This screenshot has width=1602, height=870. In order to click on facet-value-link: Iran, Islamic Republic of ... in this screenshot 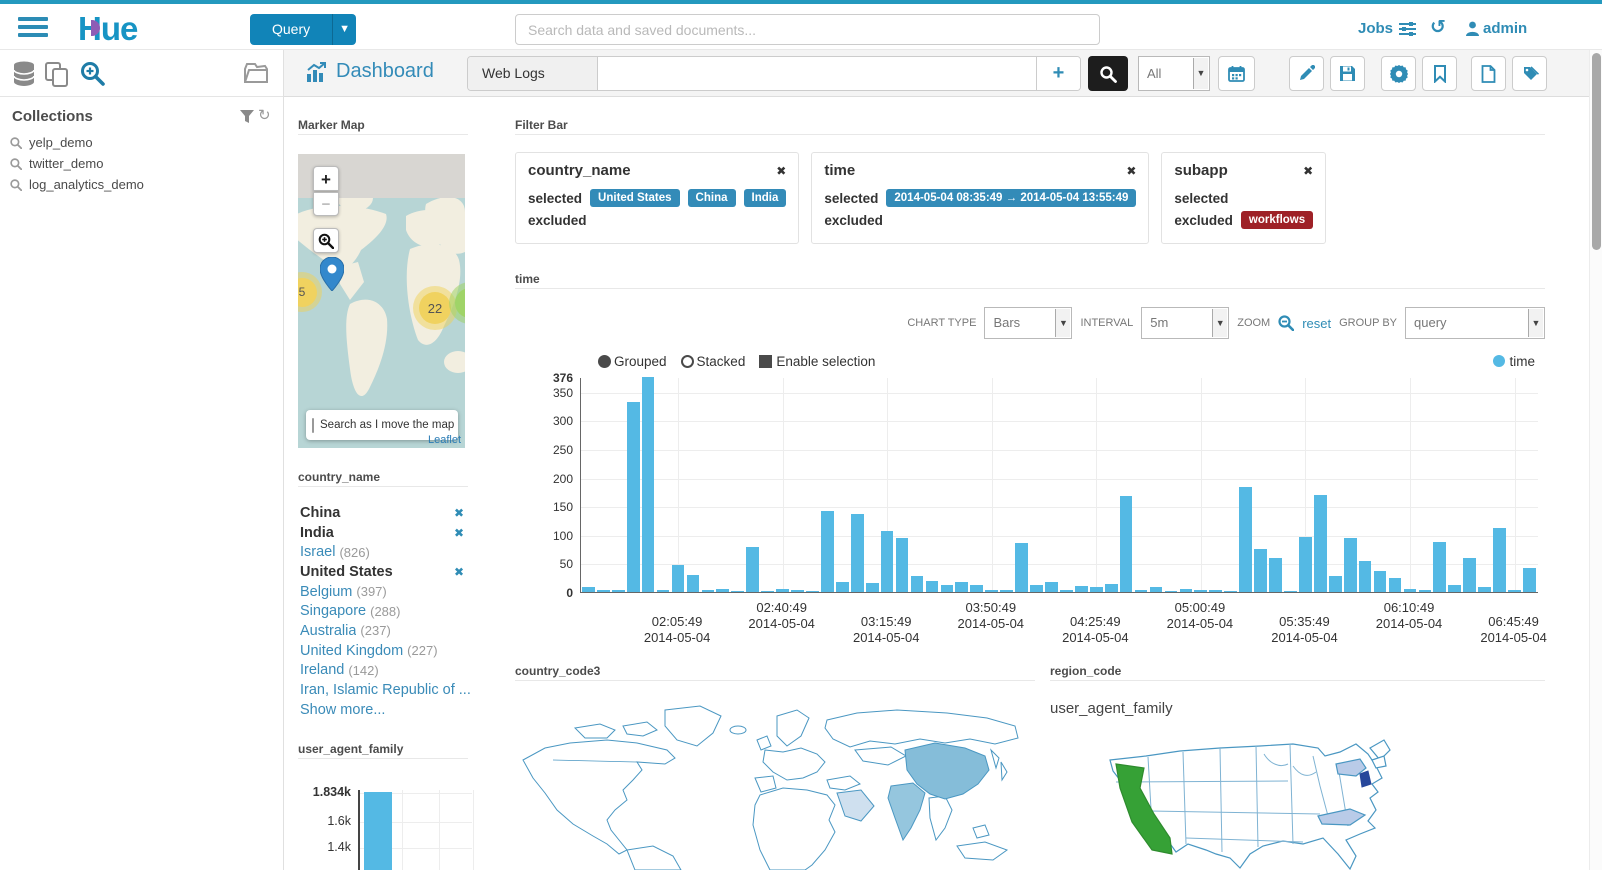, I will do `click(385, 690)`.